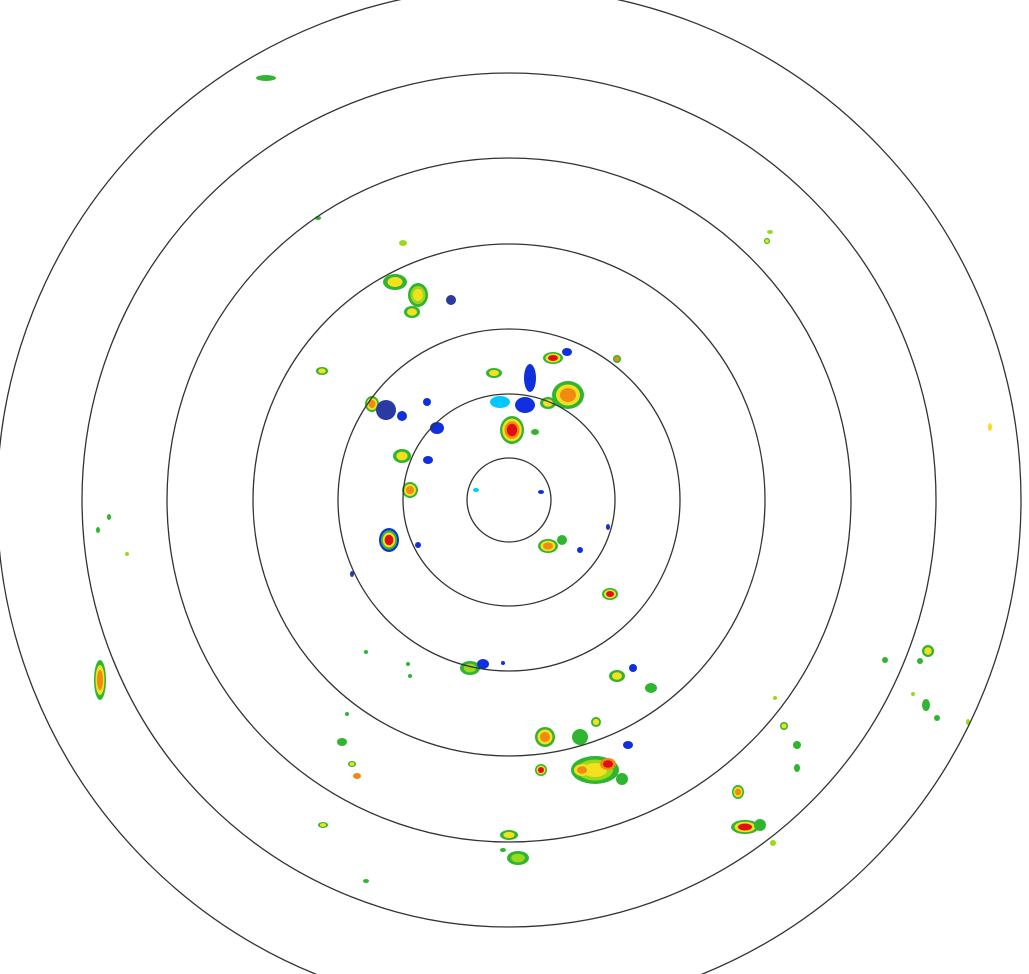 The height and width of the screenshot is (974, 1029). Describe the element at coordinates (500, 402) in the screenshot. I see `echo-very-light` at that location.